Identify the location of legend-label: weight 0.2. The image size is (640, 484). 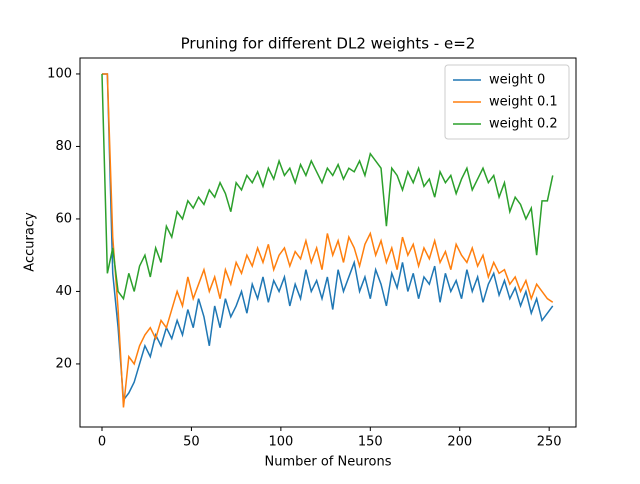
(523, 124).